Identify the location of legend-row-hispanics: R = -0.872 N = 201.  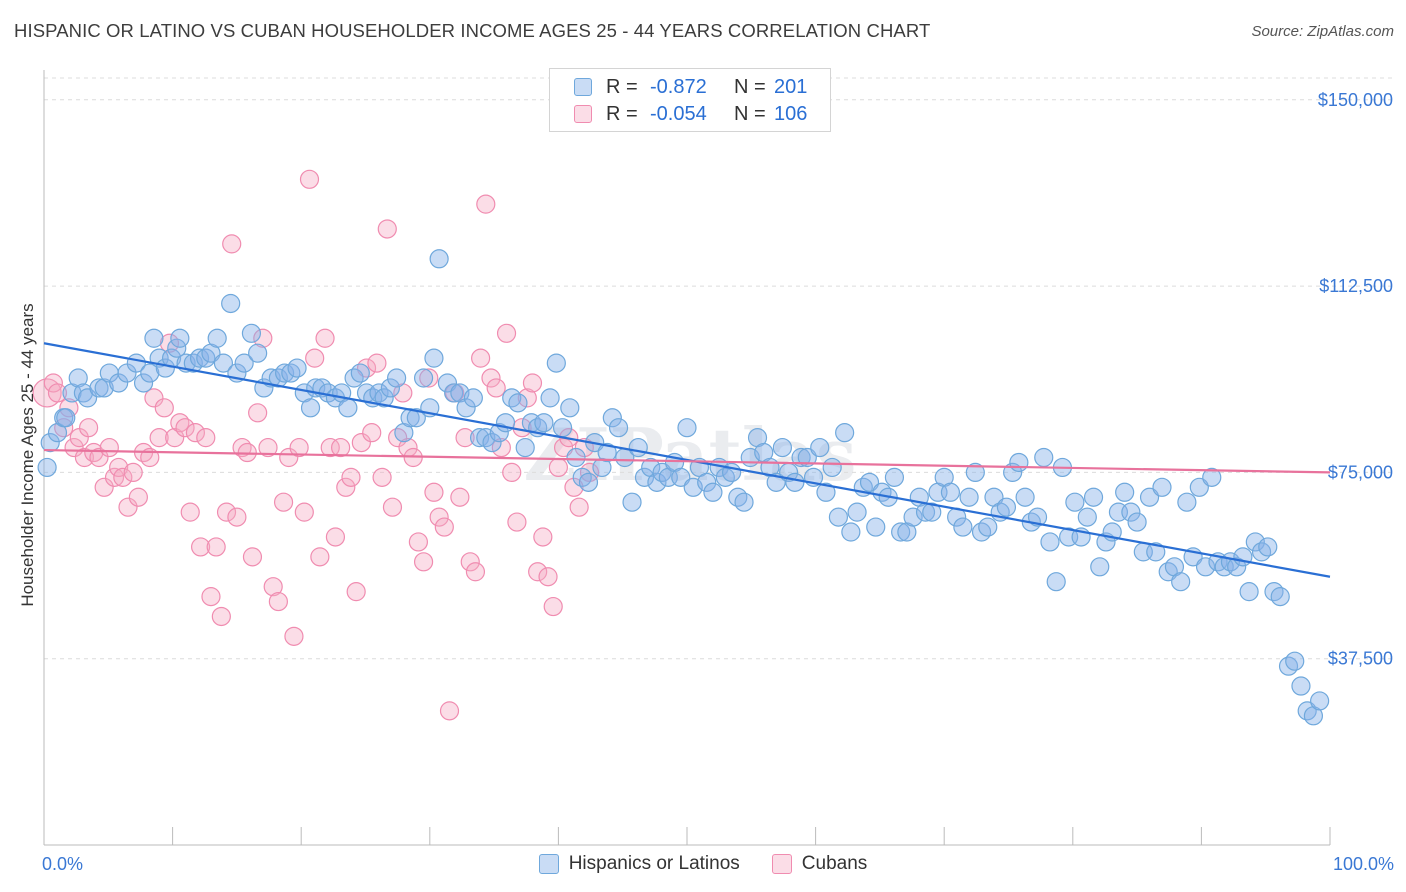
(690, 87).